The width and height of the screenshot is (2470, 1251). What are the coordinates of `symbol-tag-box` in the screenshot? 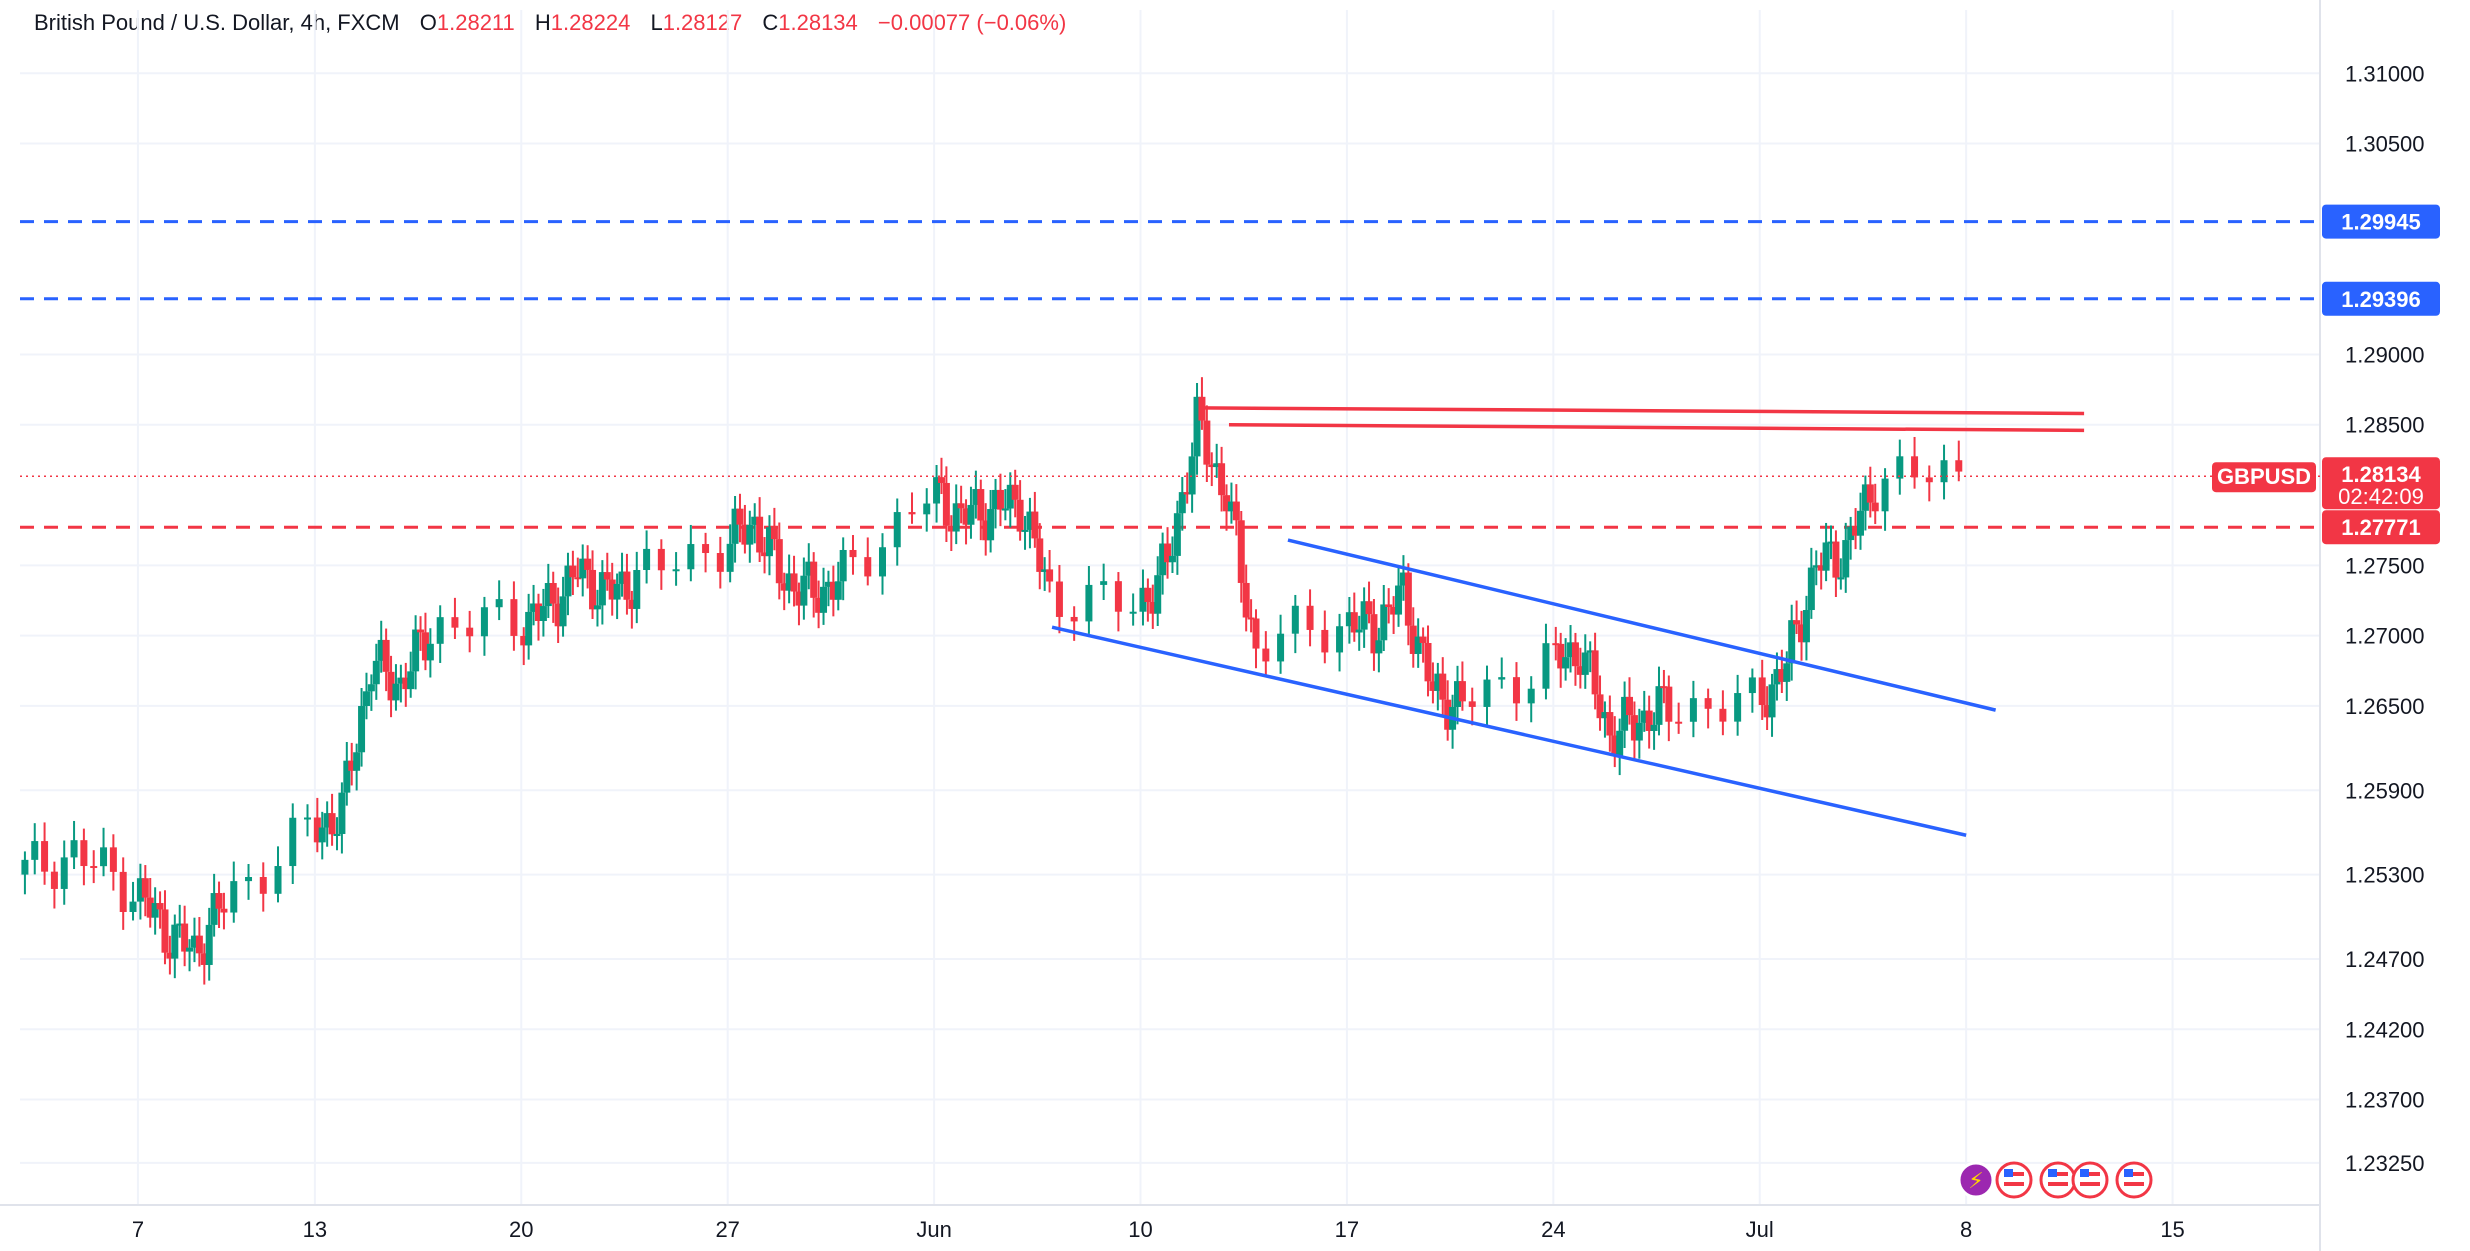 It's located at (2264, 477).